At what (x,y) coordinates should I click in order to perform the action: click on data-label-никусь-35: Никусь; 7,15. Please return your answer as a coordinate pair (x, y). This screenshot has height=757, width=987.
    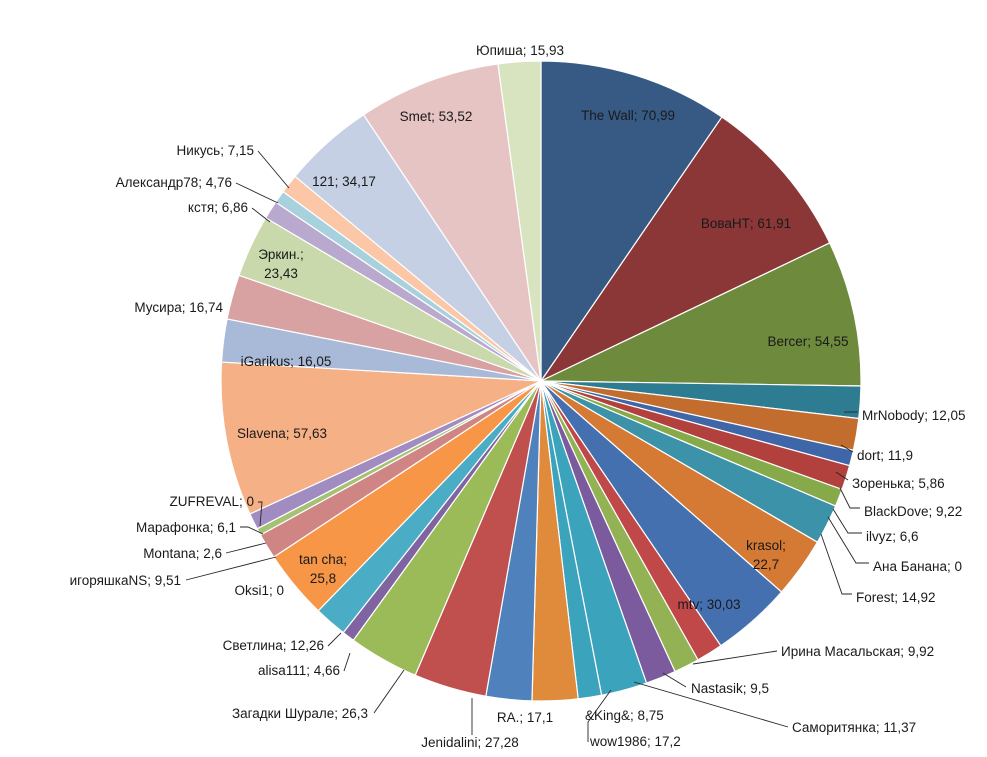
    Looking at the image, I should click on (215, 150).